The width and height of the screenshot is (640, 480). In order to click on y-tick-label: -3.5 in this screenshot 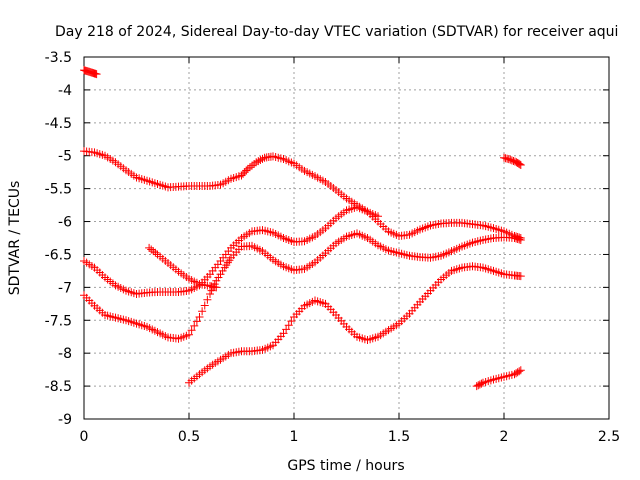, I will do `click(58, 58)`.